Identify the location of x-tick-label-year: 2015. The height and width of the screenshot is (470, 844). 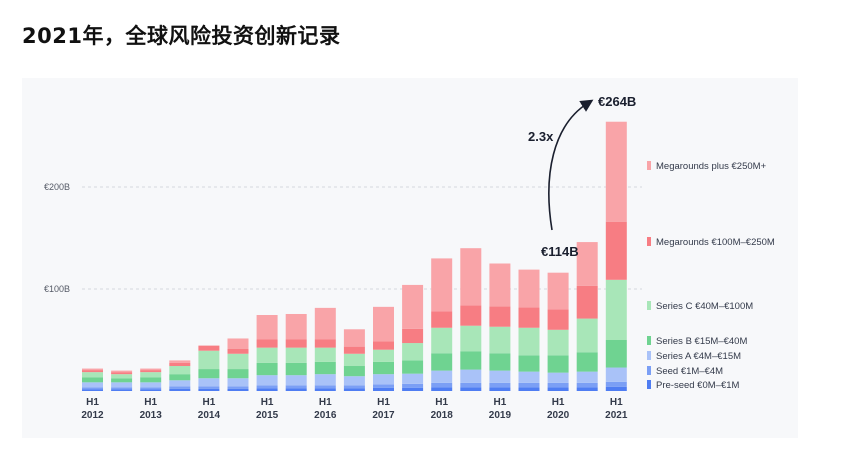
(267, 415).